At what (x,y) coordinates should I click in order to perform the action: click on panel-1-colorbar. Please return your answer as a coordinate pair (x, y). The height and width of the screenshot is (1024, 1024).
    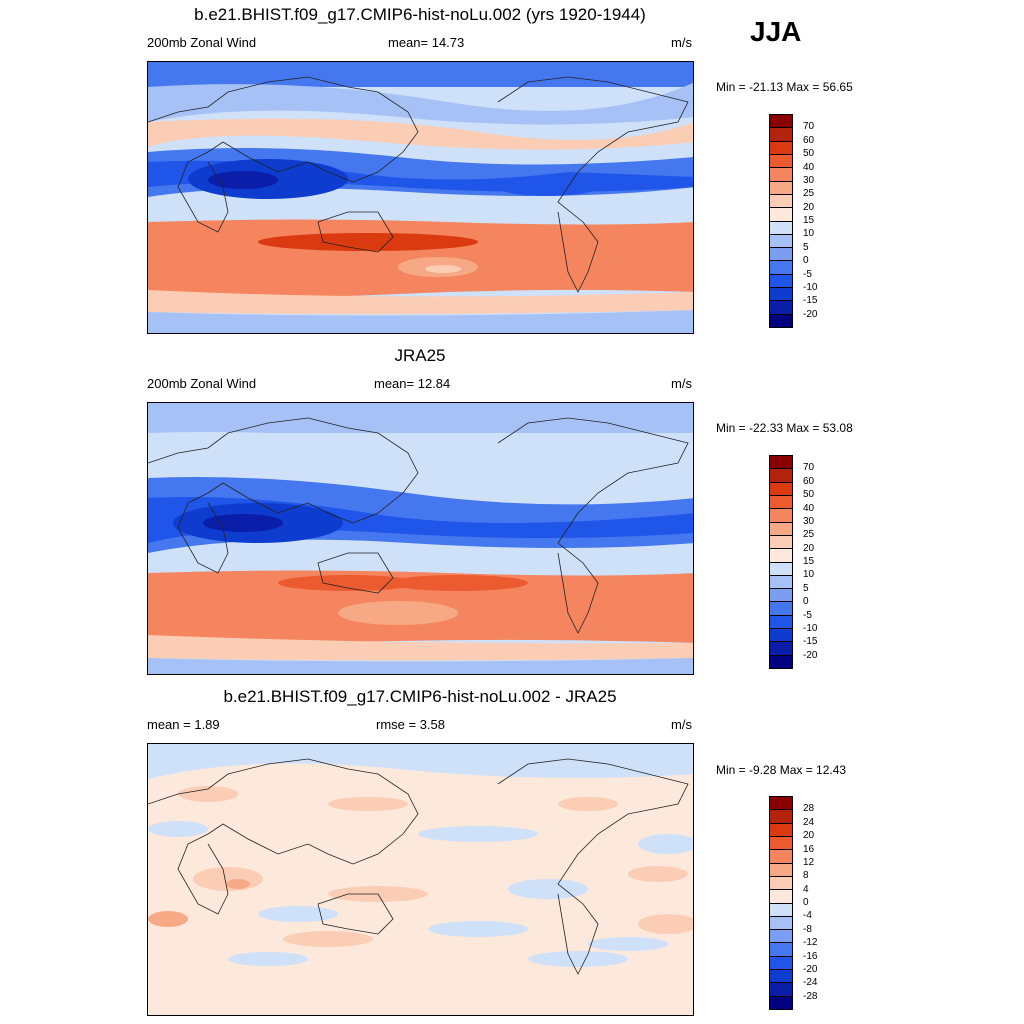
    Looking at the image, I should click on (781, 221).